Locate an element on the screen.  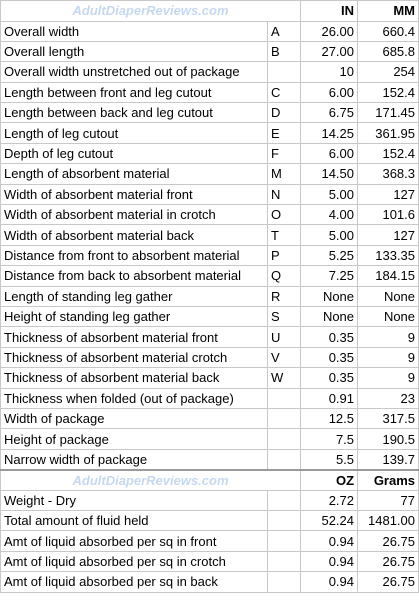
row-label: Overall width is located at coordinates (134, 31).